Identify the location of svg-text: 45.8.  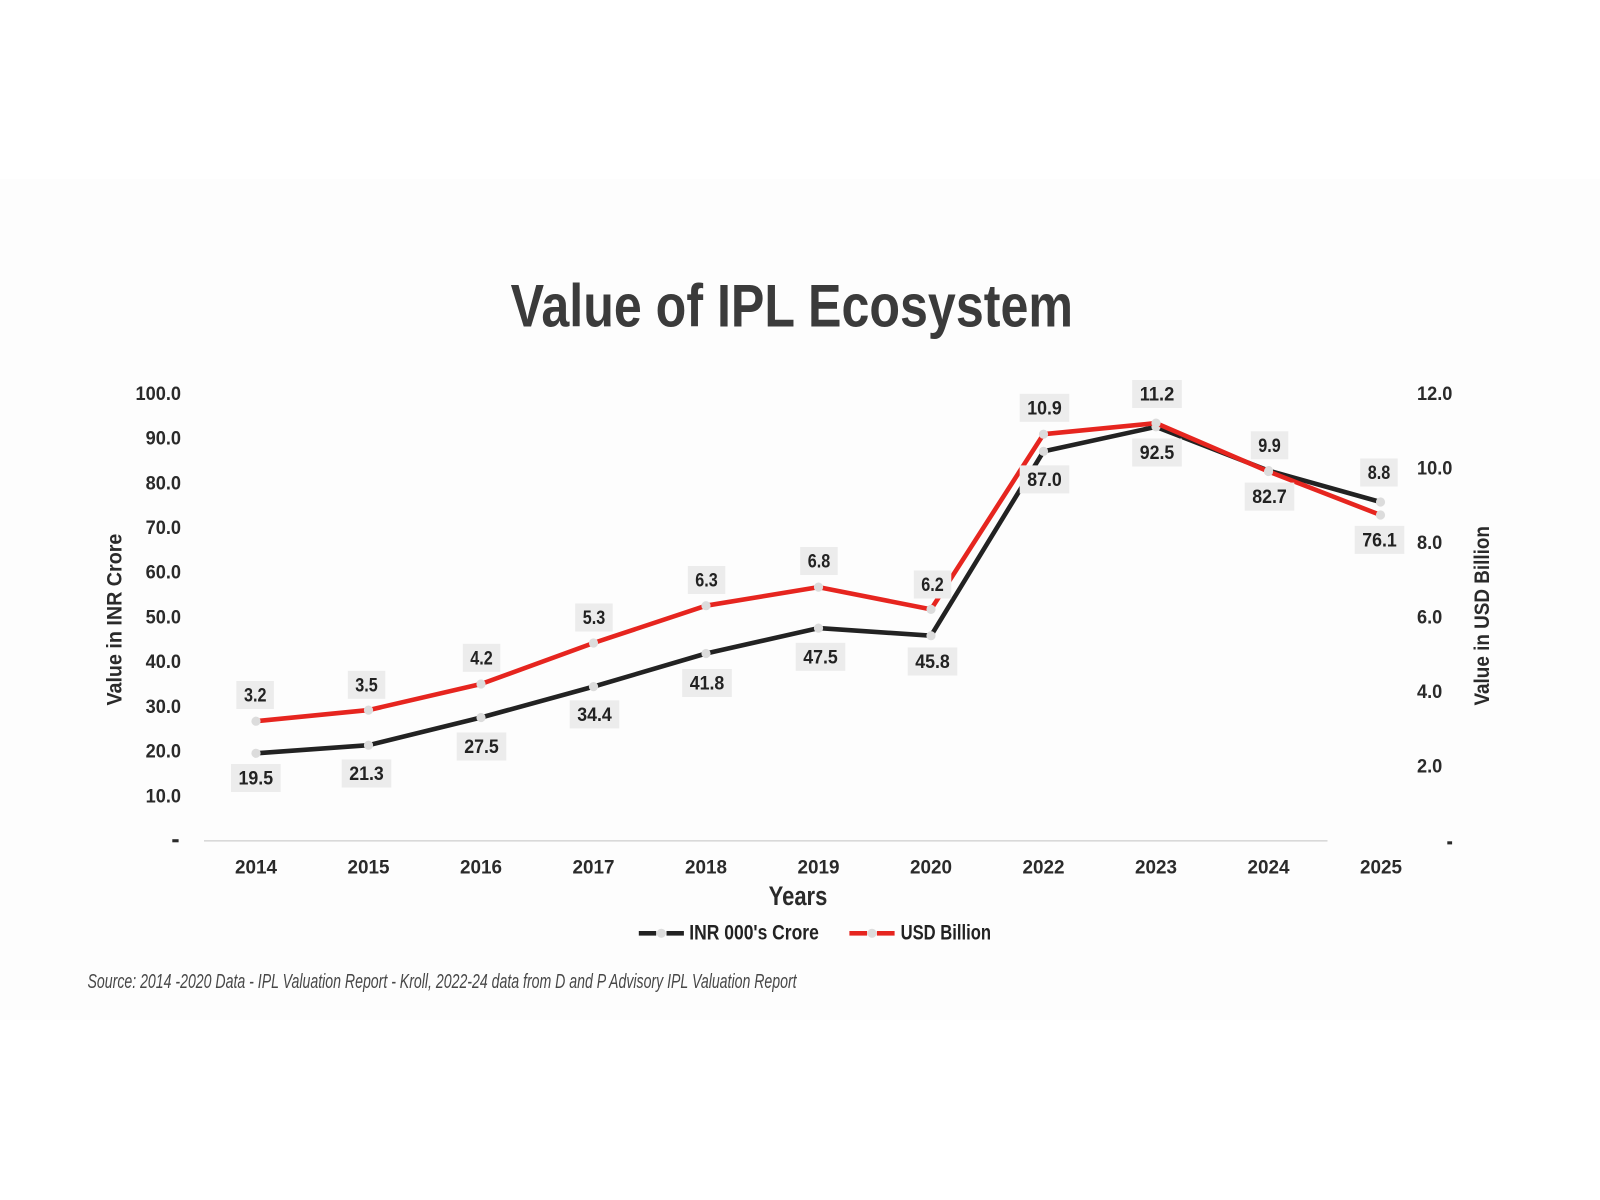
(932, 662).